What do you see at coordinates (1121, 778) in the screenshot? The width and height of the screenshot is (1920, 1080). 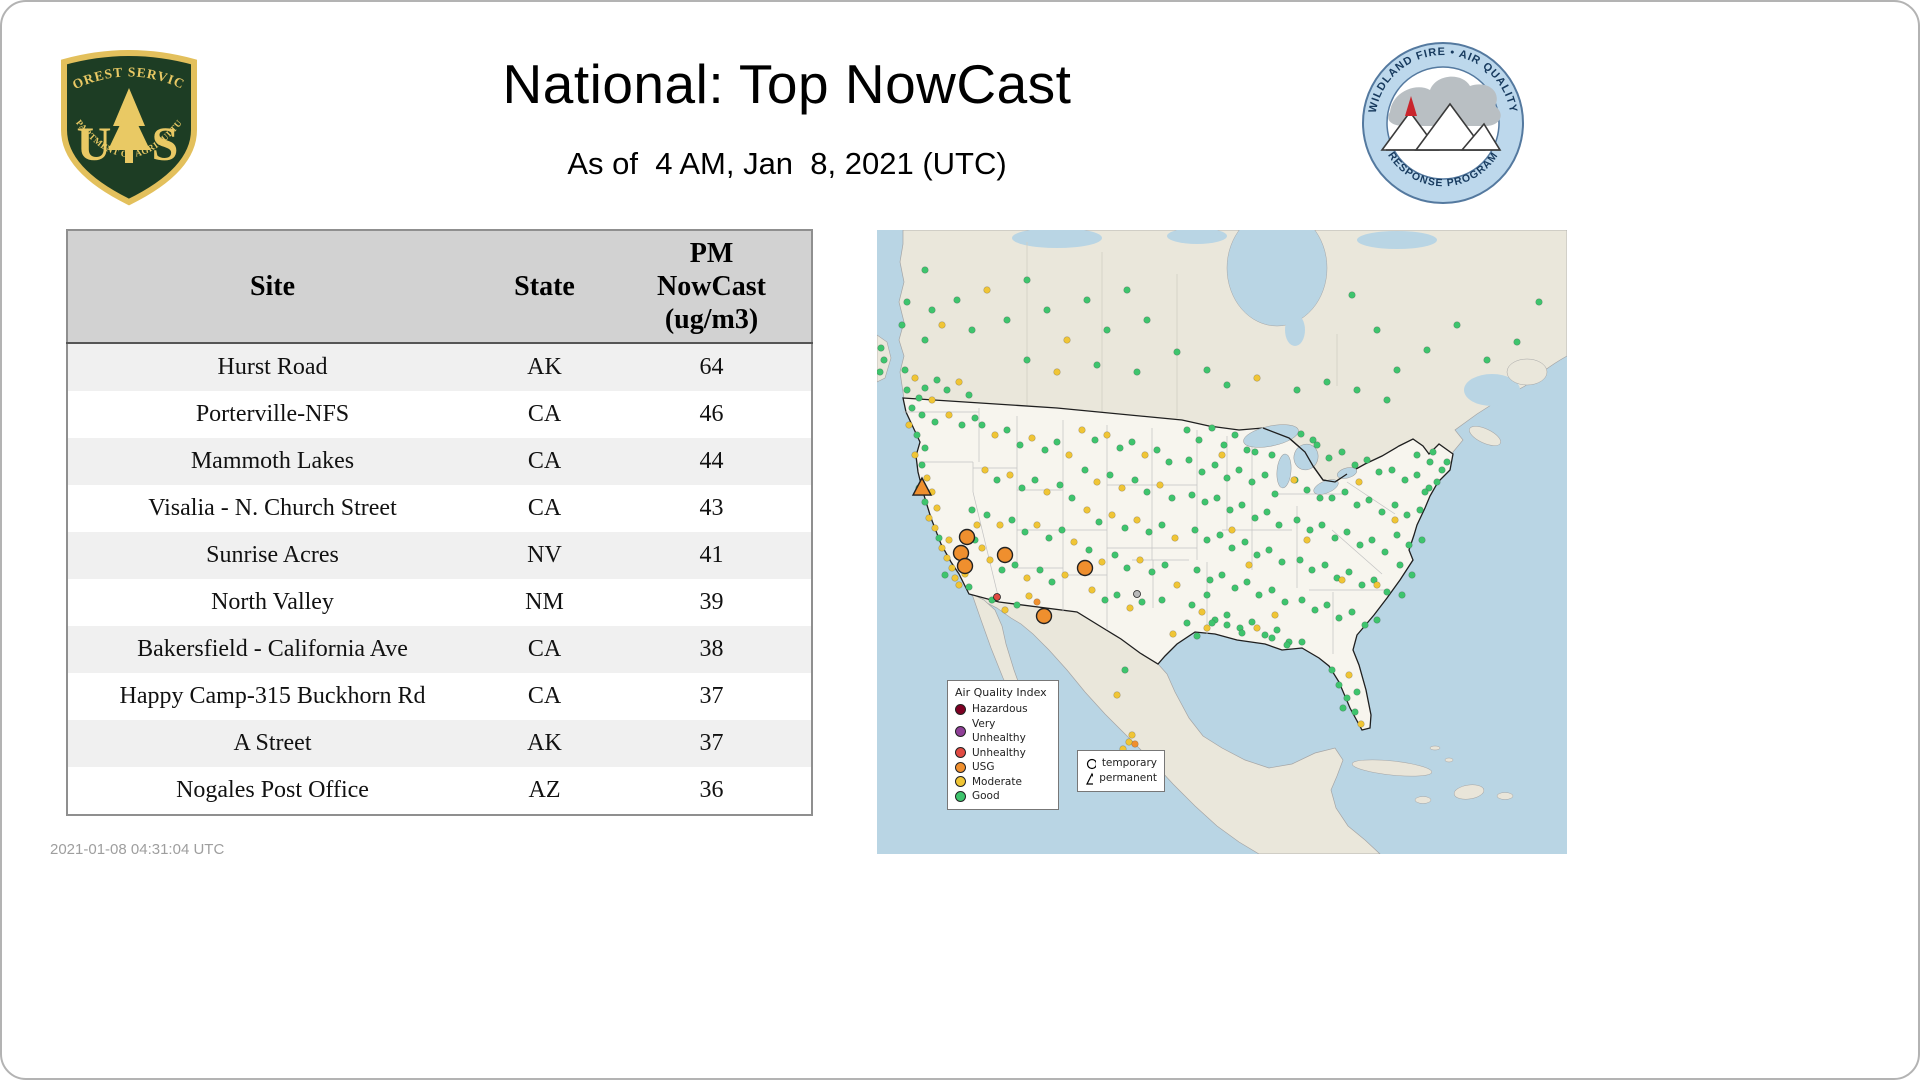 I see `shape-legend-item: permanent` at bounding box center [1121, 778].